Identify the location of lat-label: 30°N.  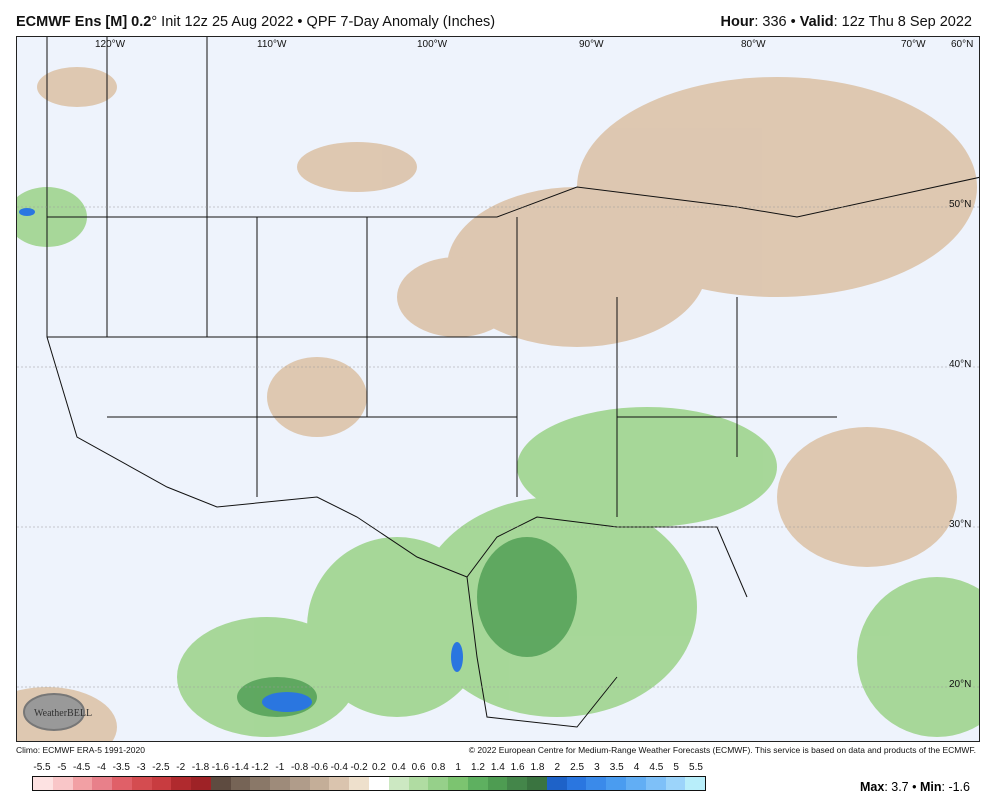
(960, 524).